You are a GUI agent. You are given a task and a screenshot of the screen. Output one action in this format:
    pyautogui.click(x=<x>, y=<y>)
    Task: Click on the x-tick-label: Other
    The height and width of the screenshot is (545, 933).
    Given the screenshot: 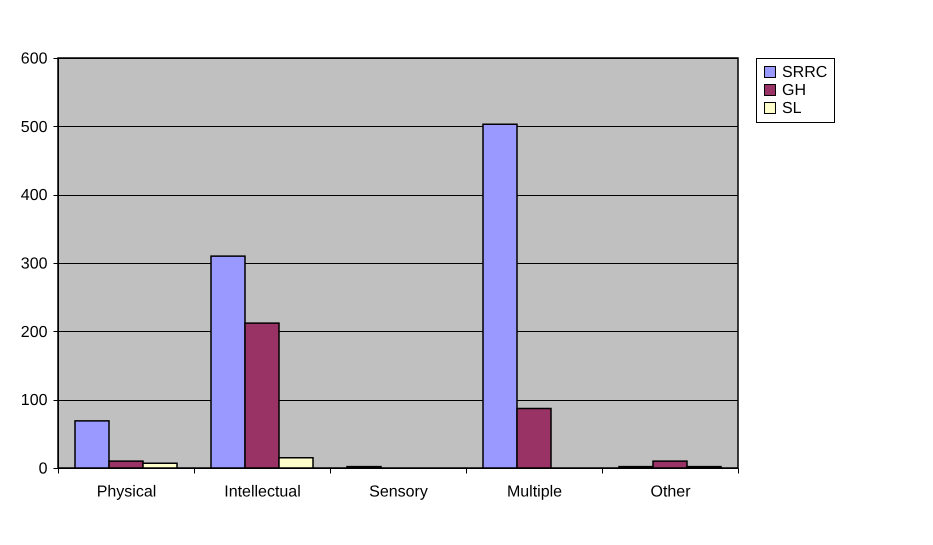 What is the action you would take?
    pyautogui.click(x=671, y=492)
    